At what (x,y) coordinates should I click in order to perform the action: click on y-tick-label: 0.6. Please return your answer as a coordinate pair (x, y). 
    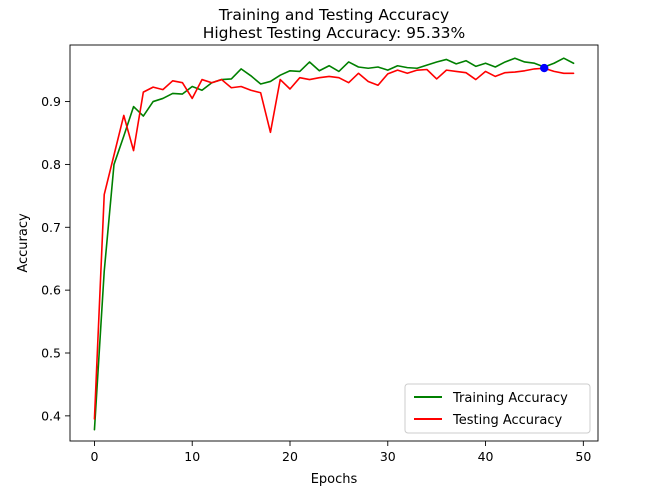
    Looking at the image, I should click on (51, 290).